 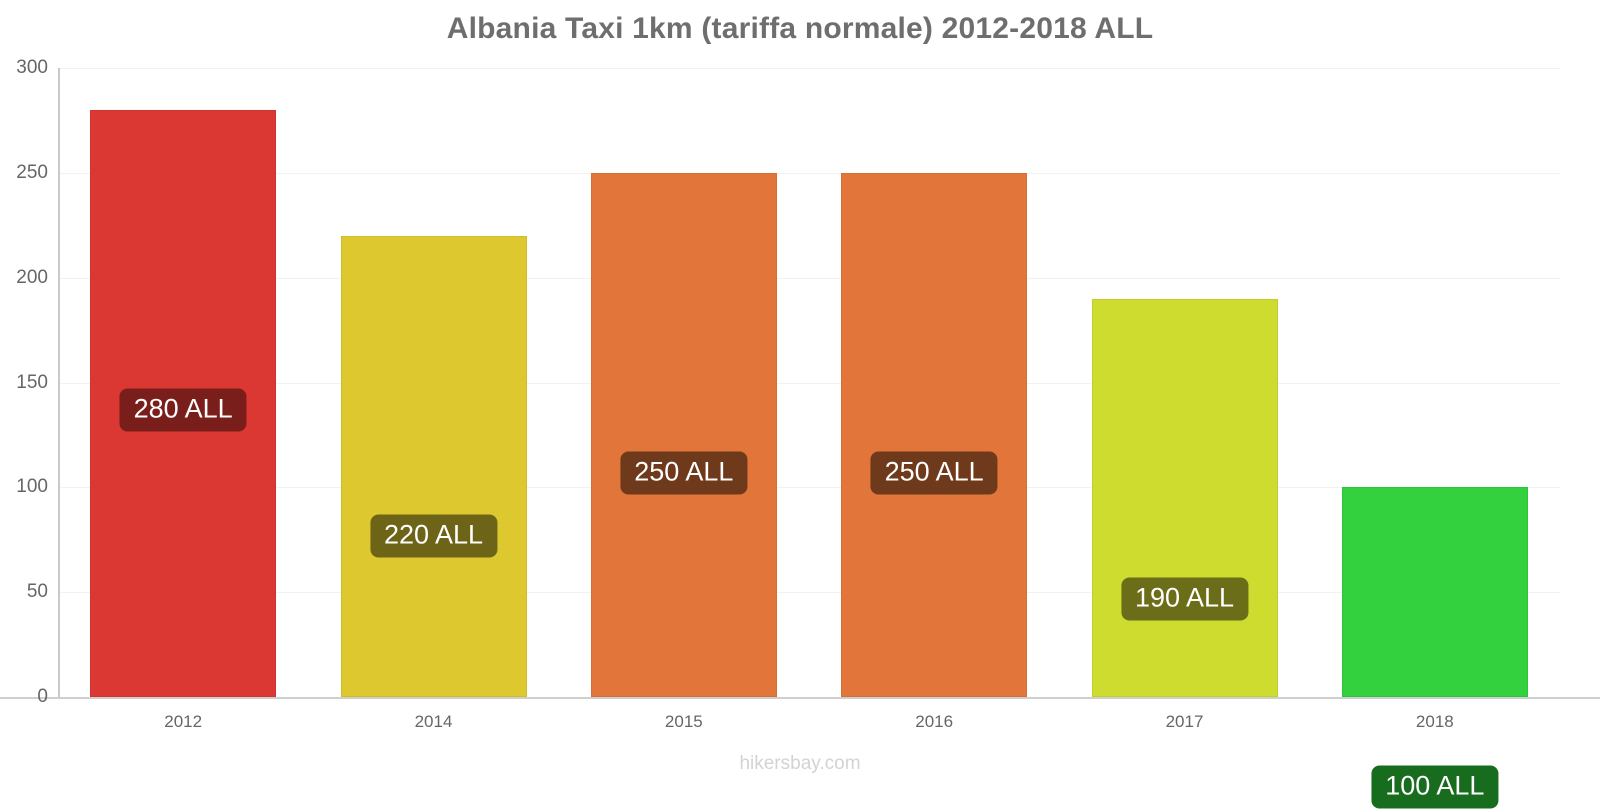 I want to click on bar-value-label: 280 ALL, so click(x=183, y=410).